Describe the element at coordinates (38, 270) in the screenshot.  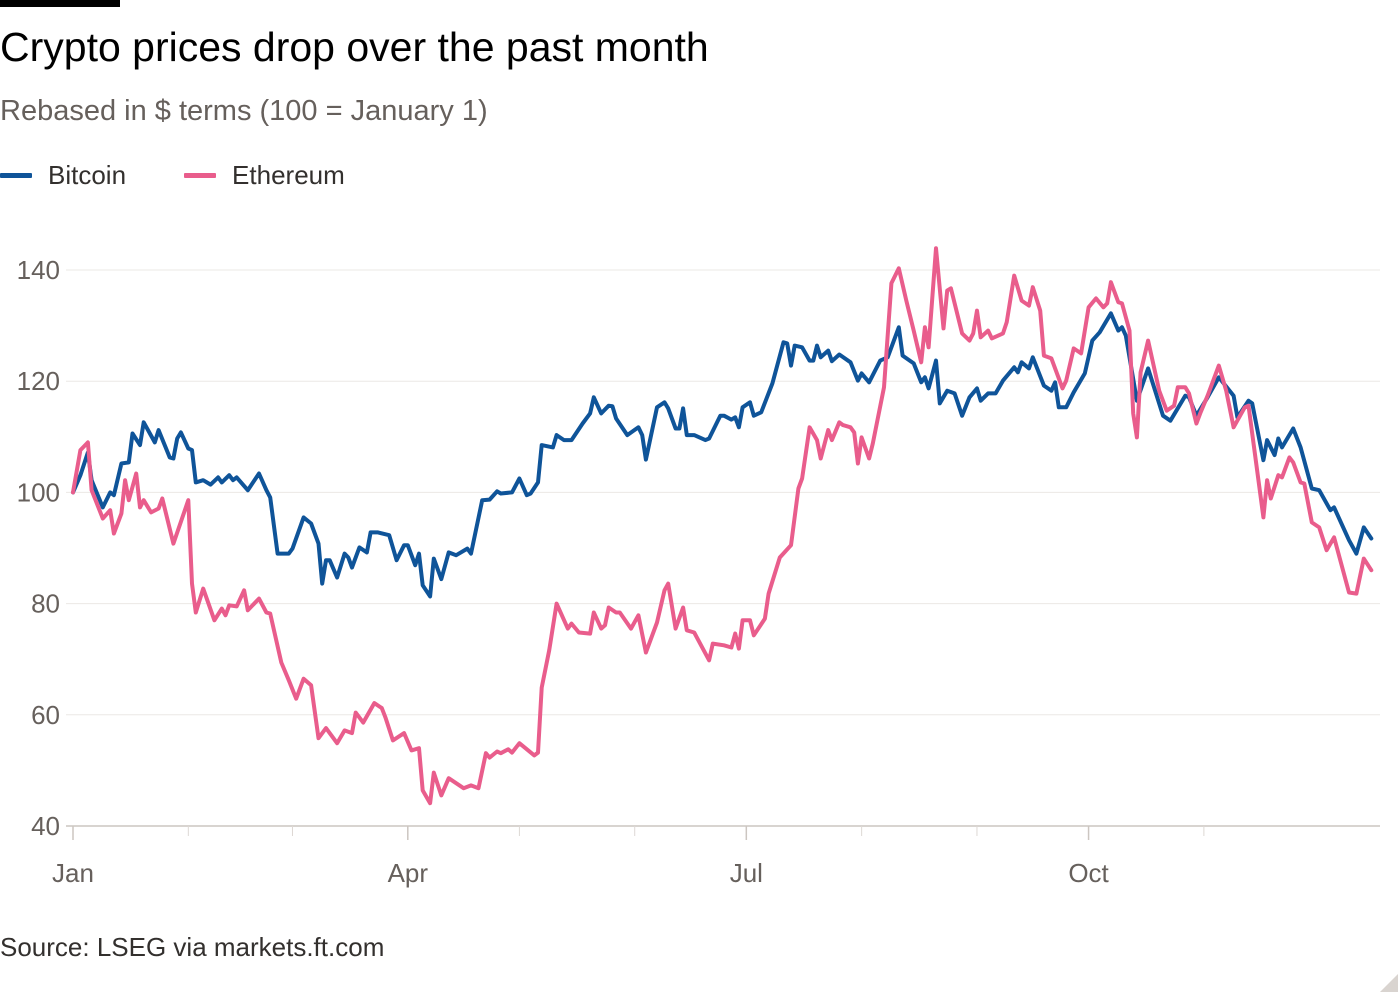
I see `y-tick-label: 140` at that location.